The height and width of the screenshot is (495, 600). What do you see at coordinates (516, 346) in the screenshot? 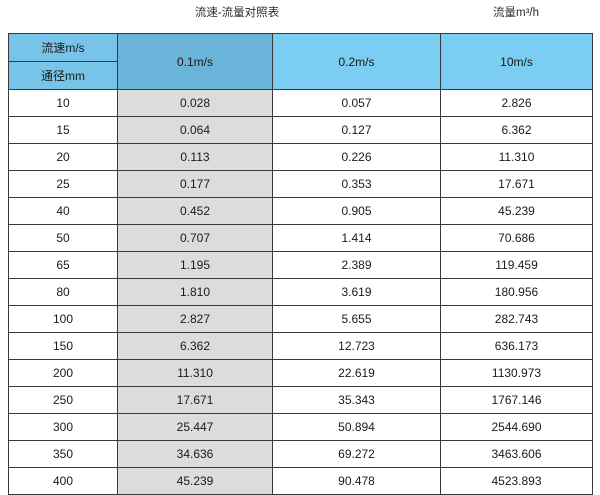
I see `cell-flow-10: 636.173` at bounding box center [516, 346].